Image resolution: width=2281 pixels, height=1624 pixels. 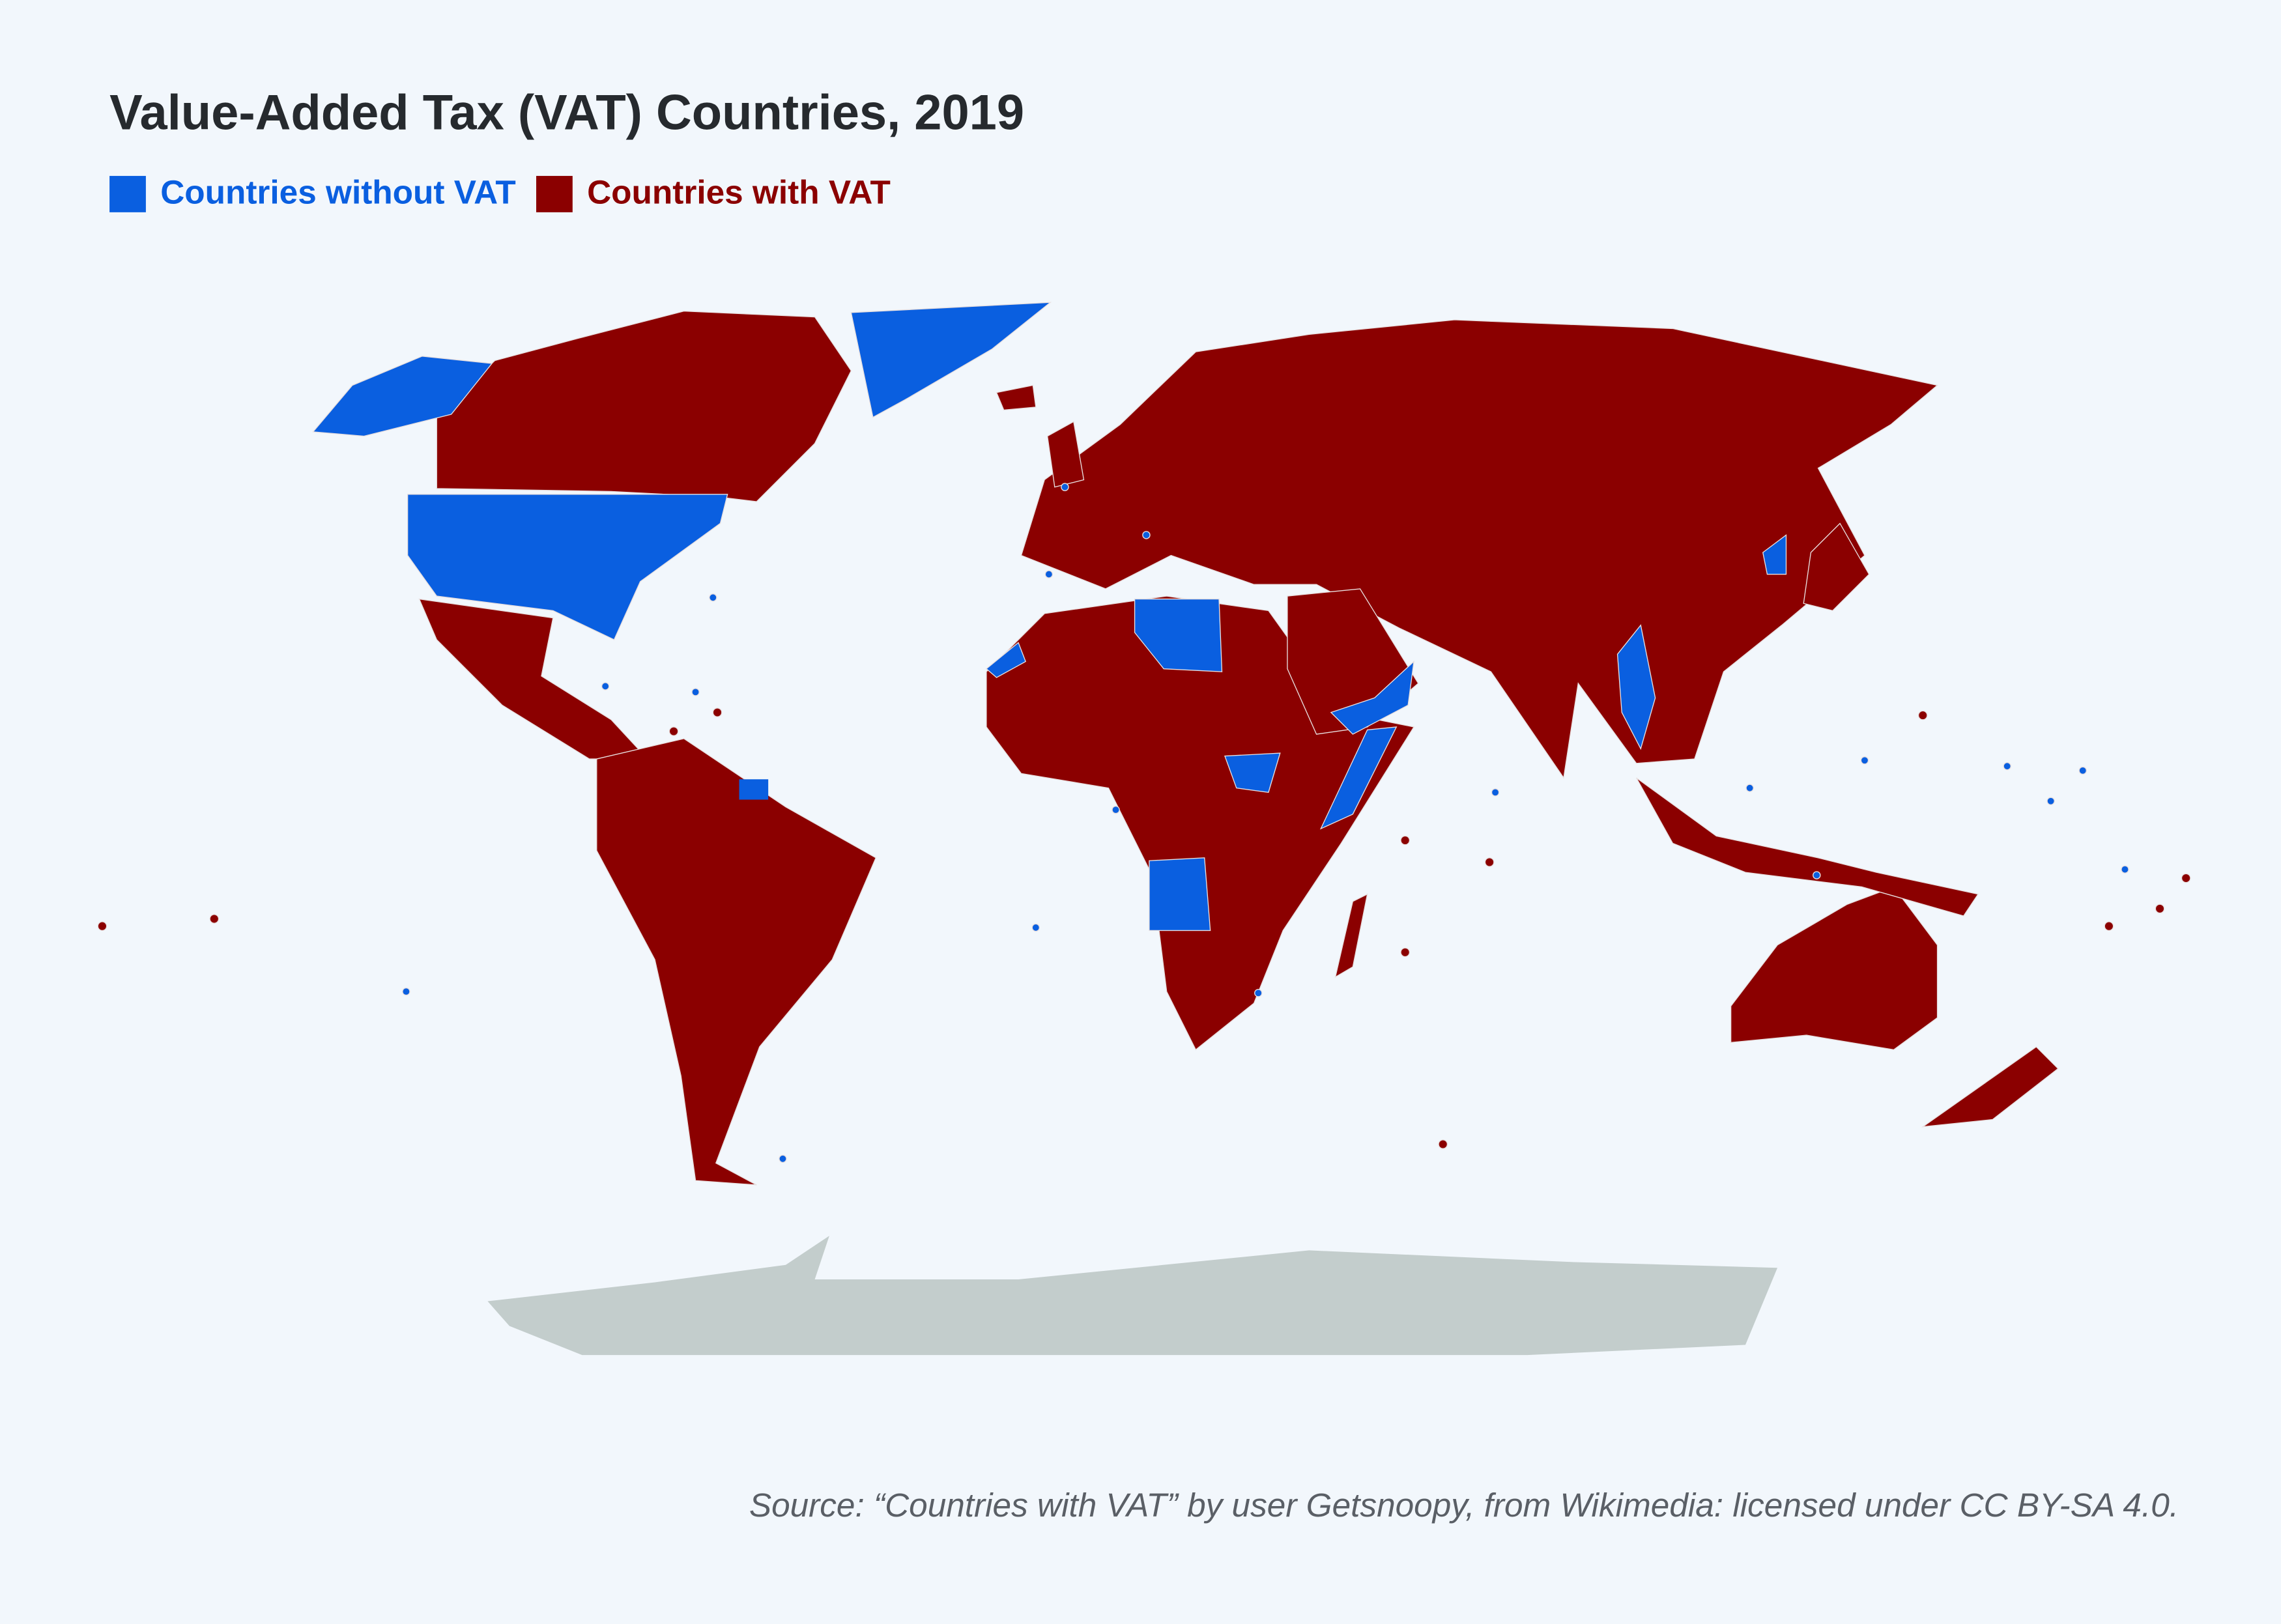 I want to click on north-korea, so click(x=1774, y=554).